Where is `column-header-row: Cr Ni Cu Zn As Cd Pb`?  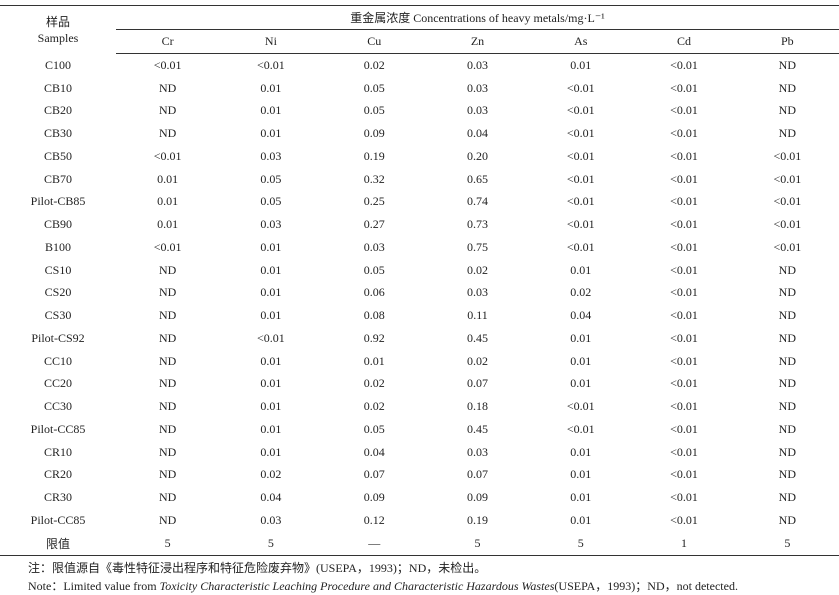 column-header-row: Cr Ni Cu Zn As Cd Pb is located at coordinates (419, 41).